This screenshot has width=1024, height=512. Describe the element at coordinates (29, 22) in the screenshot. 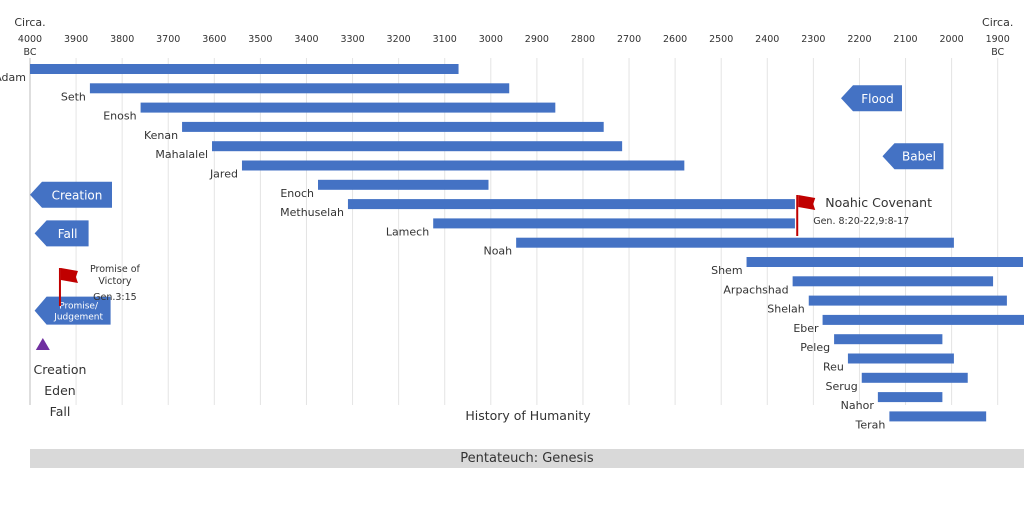

I see `axis-caption-left: Circa.` at that location.